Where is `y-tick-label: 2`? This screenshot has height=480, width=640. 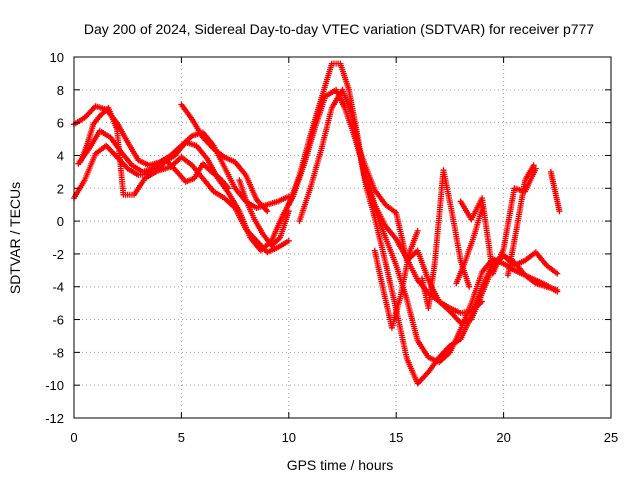 y-tick-label: 2 is located at coordinates (60, 188).